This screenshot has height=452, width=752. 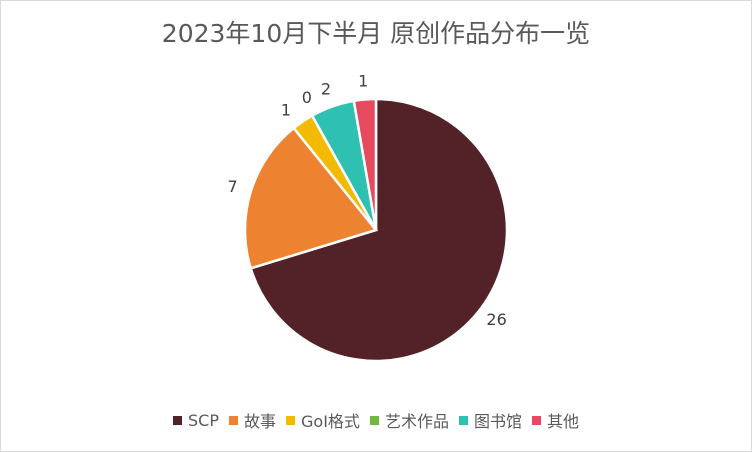 I want to click on legend-item: GoI格式, so click(x=323, y=420).